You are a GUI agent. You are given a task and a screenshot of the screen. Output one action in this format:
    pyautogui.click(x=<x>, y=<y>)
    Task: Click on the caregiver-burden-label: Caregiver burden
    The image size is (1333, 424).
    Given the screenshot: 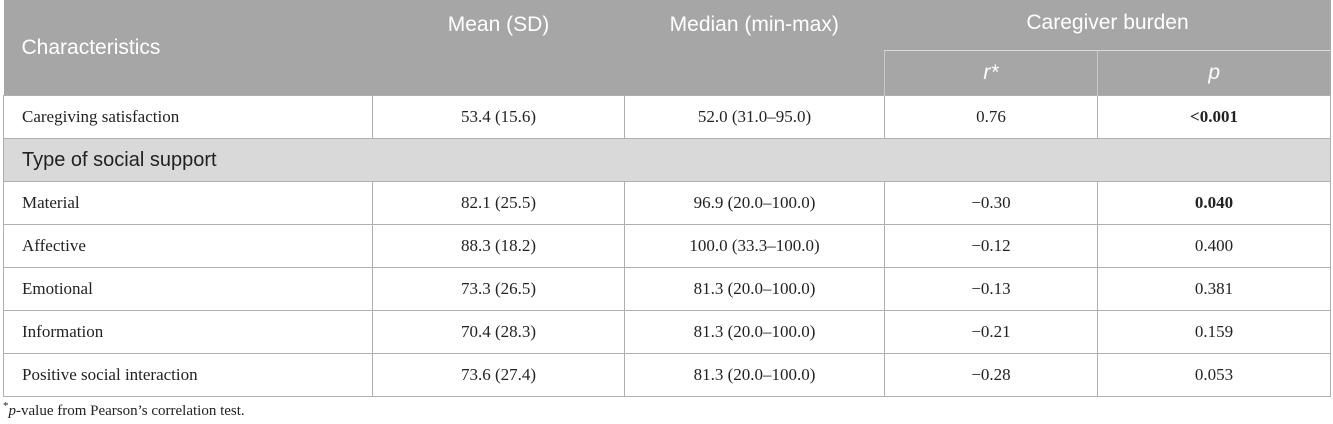 What is the action you would take?
    pyautogui.click(x=1107, y=22)
    